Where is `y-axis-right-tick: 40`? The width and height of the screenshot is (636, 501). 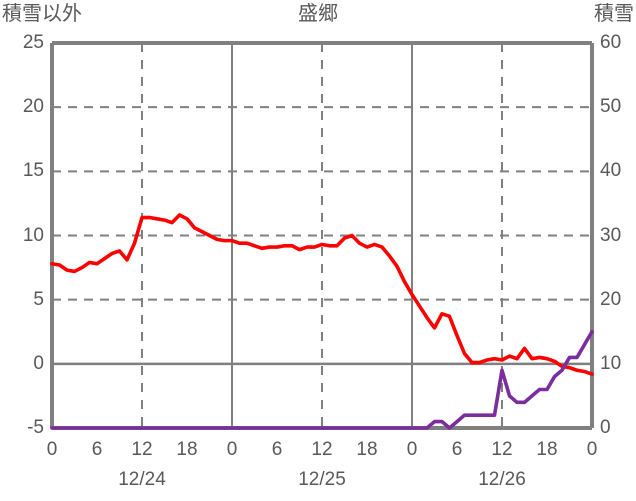
y-axis-right-tick: 40 is located at coordinates (611, 171).